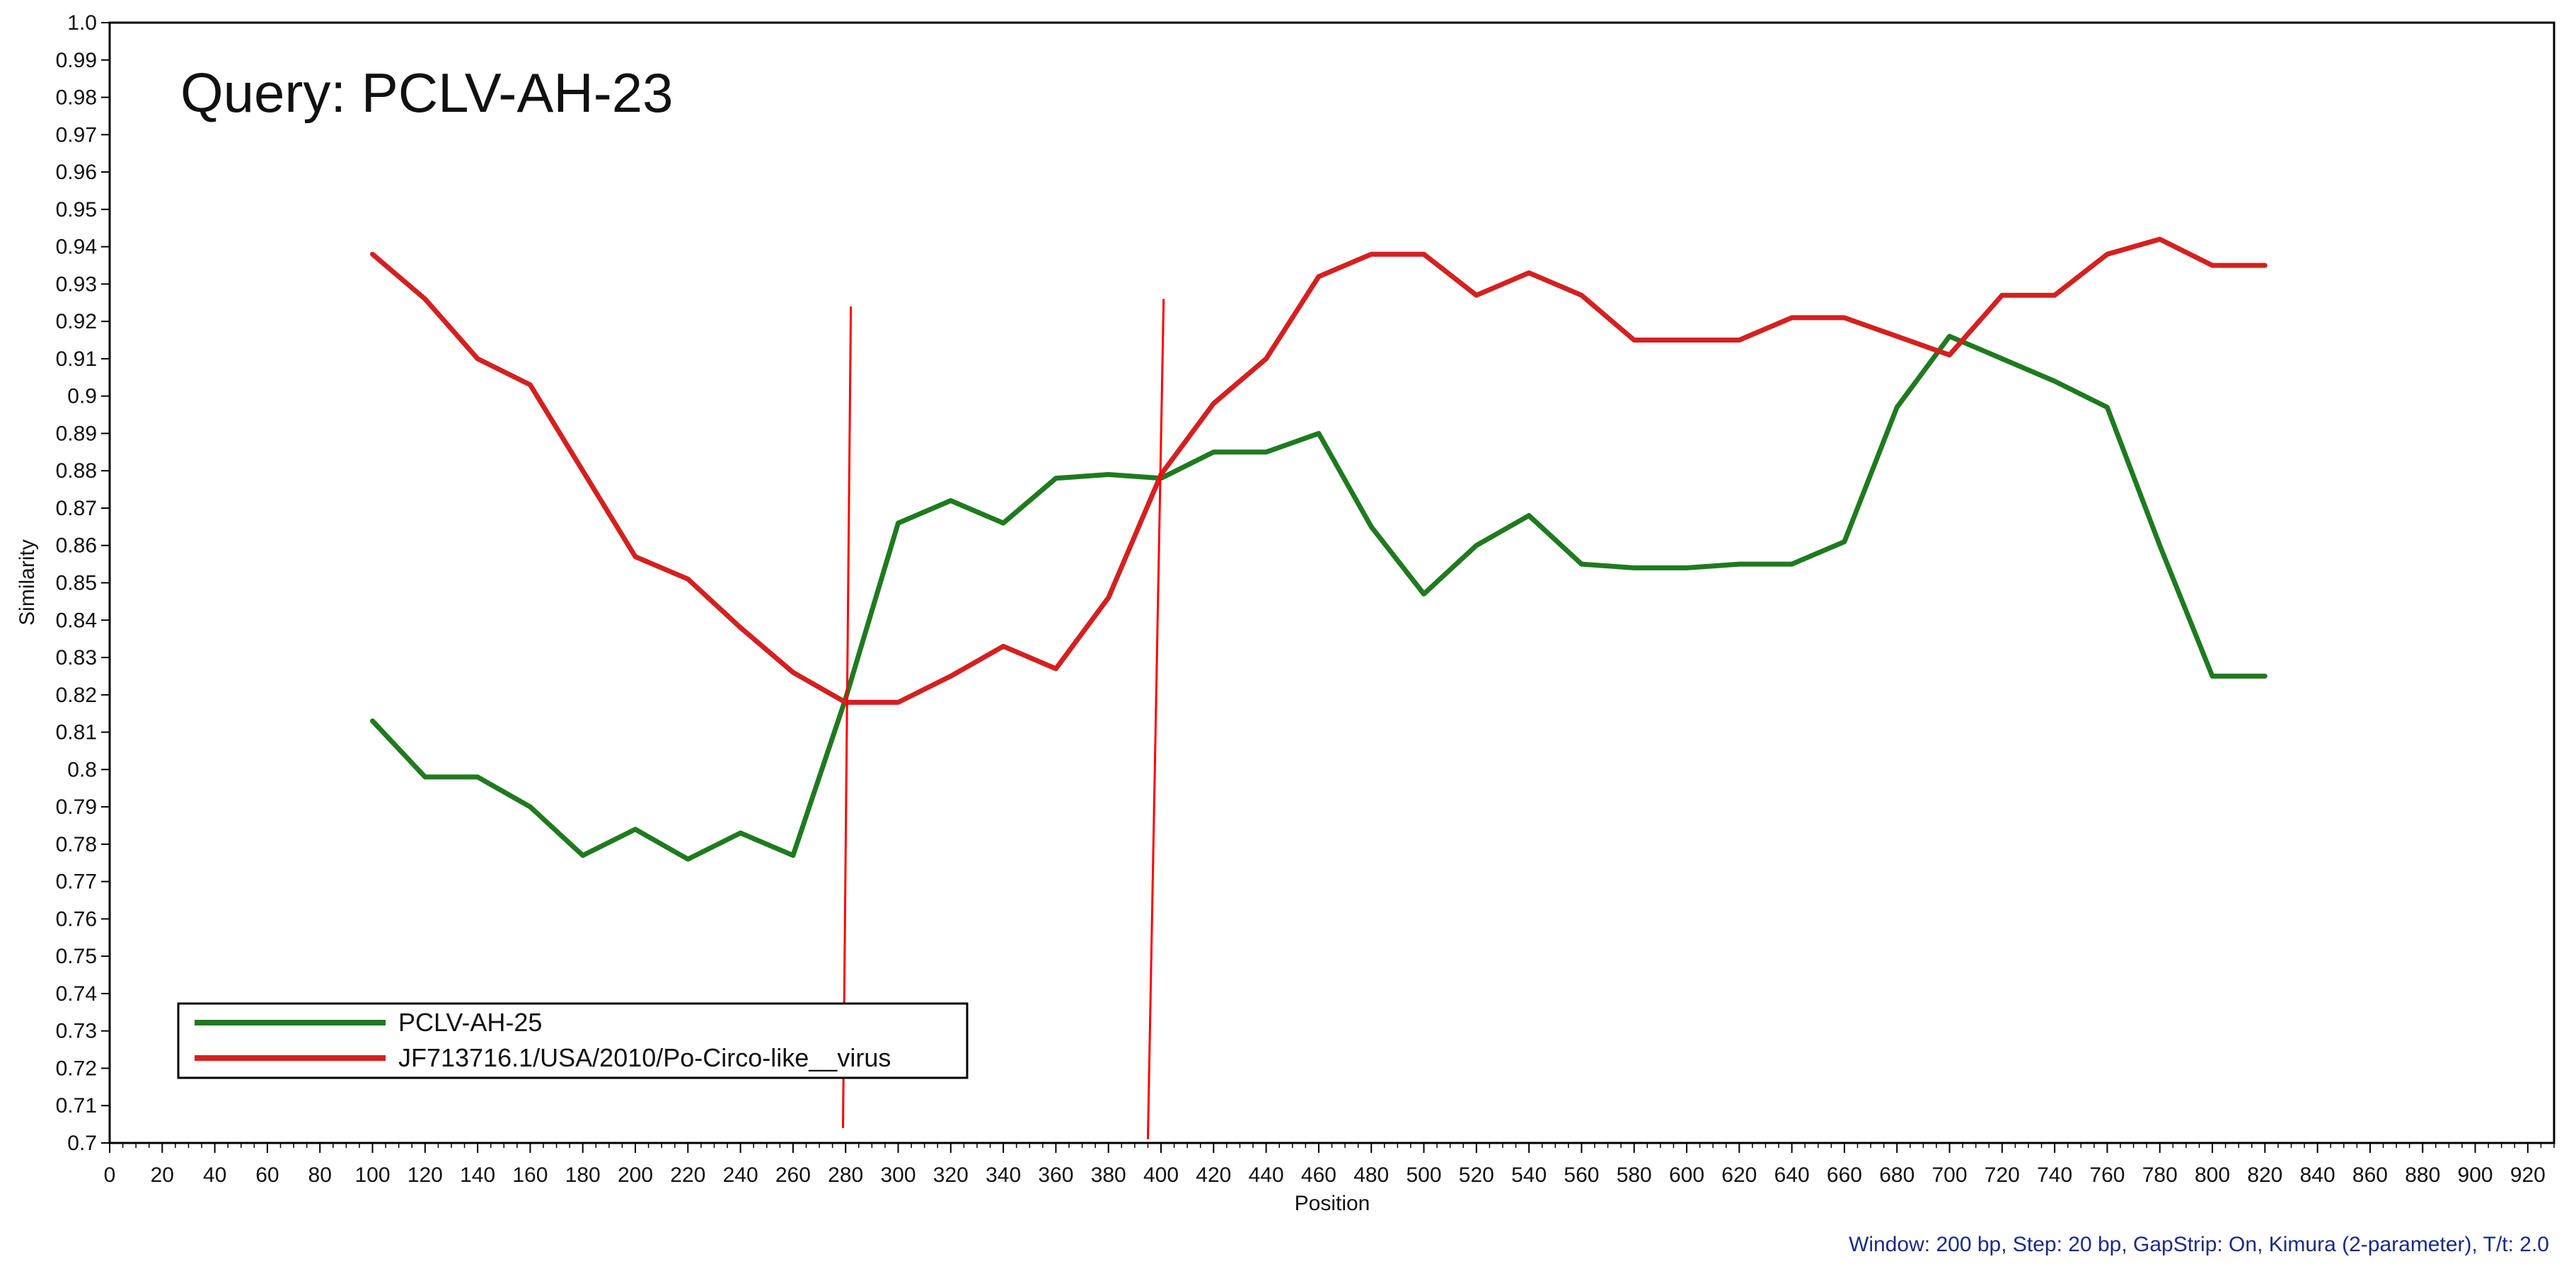 Image resolution: width=2576 pixels, height=1276 pixels. What do you see at coordinates (1161, 1175) in the screenshot?
I see `x-tick-label: 400` at bounding box center [1161, 1175].